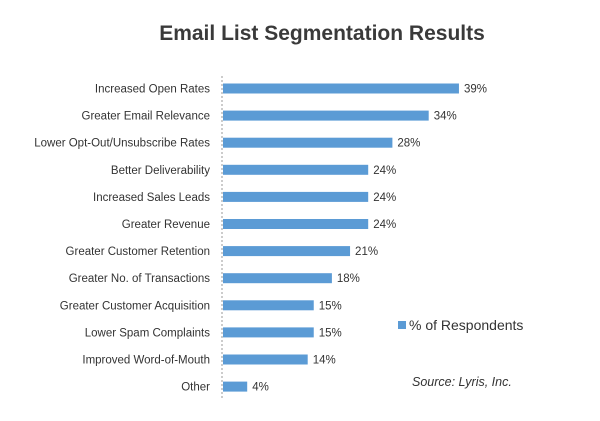 The width and height of the screenshot is (600, 421). I want to click on value-label-greater-revenue: 24%, so click(384, 225).